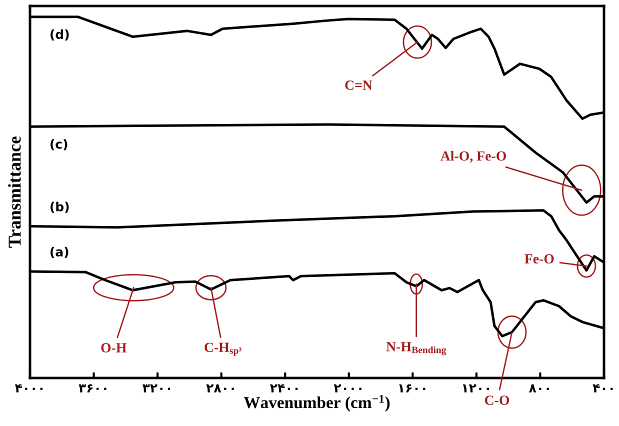 This screenshot has height=426, width=619. What do you see at coordinates (59, 34) in the screenshot?
I see `series-label: (d)` at bounding box center [59, 34].